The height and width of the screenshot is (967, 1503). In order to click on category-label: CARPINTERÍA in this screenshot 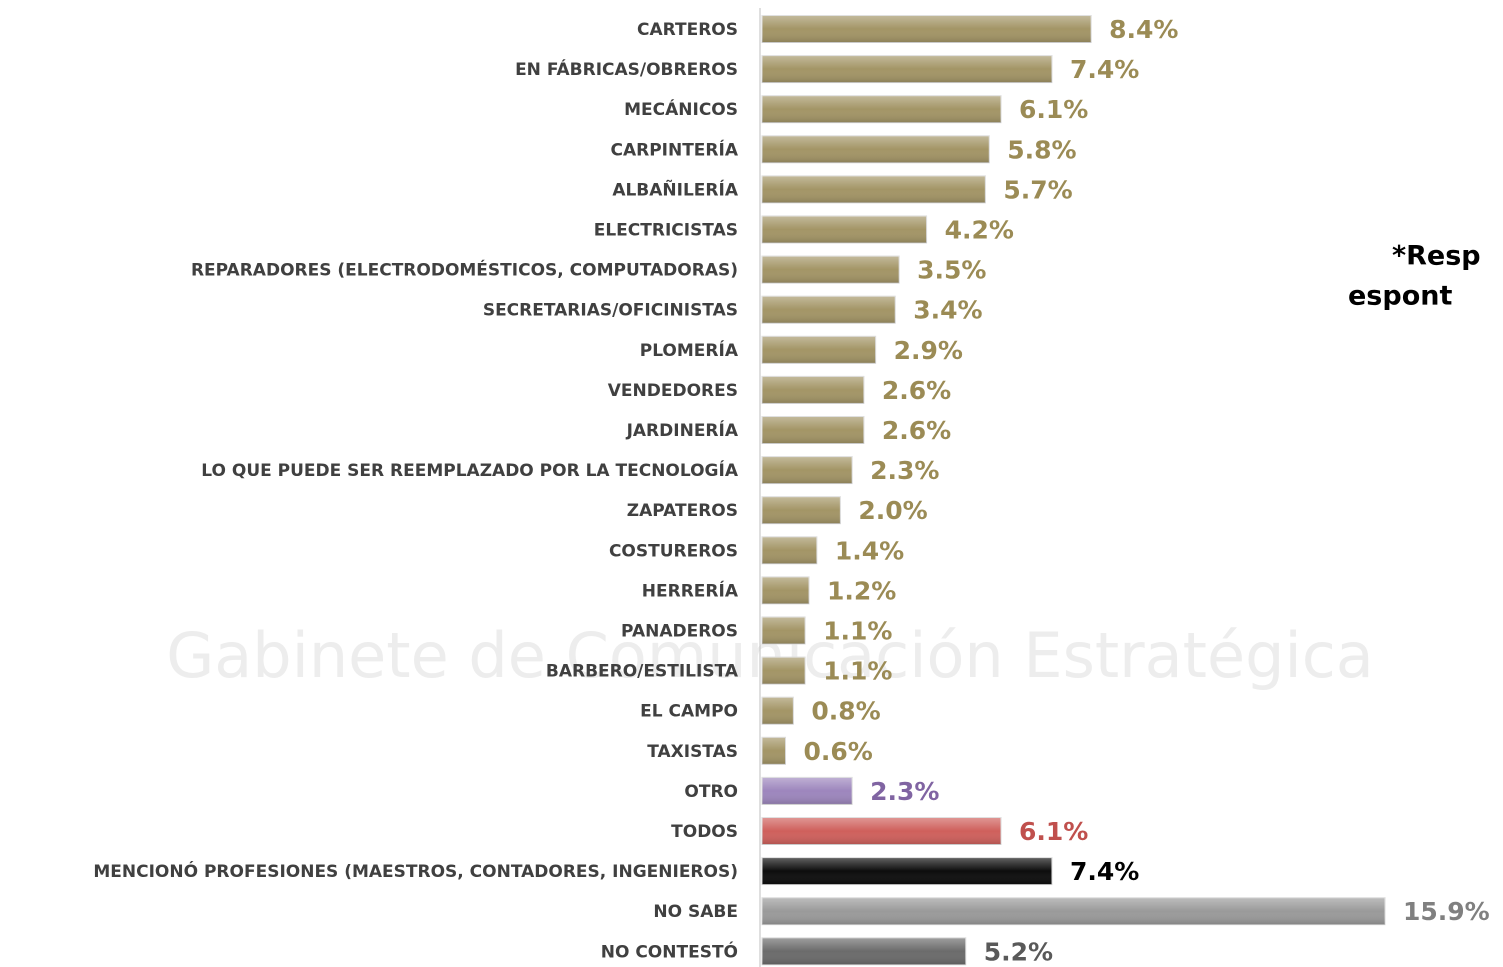, I will do `click(674, 149)`.